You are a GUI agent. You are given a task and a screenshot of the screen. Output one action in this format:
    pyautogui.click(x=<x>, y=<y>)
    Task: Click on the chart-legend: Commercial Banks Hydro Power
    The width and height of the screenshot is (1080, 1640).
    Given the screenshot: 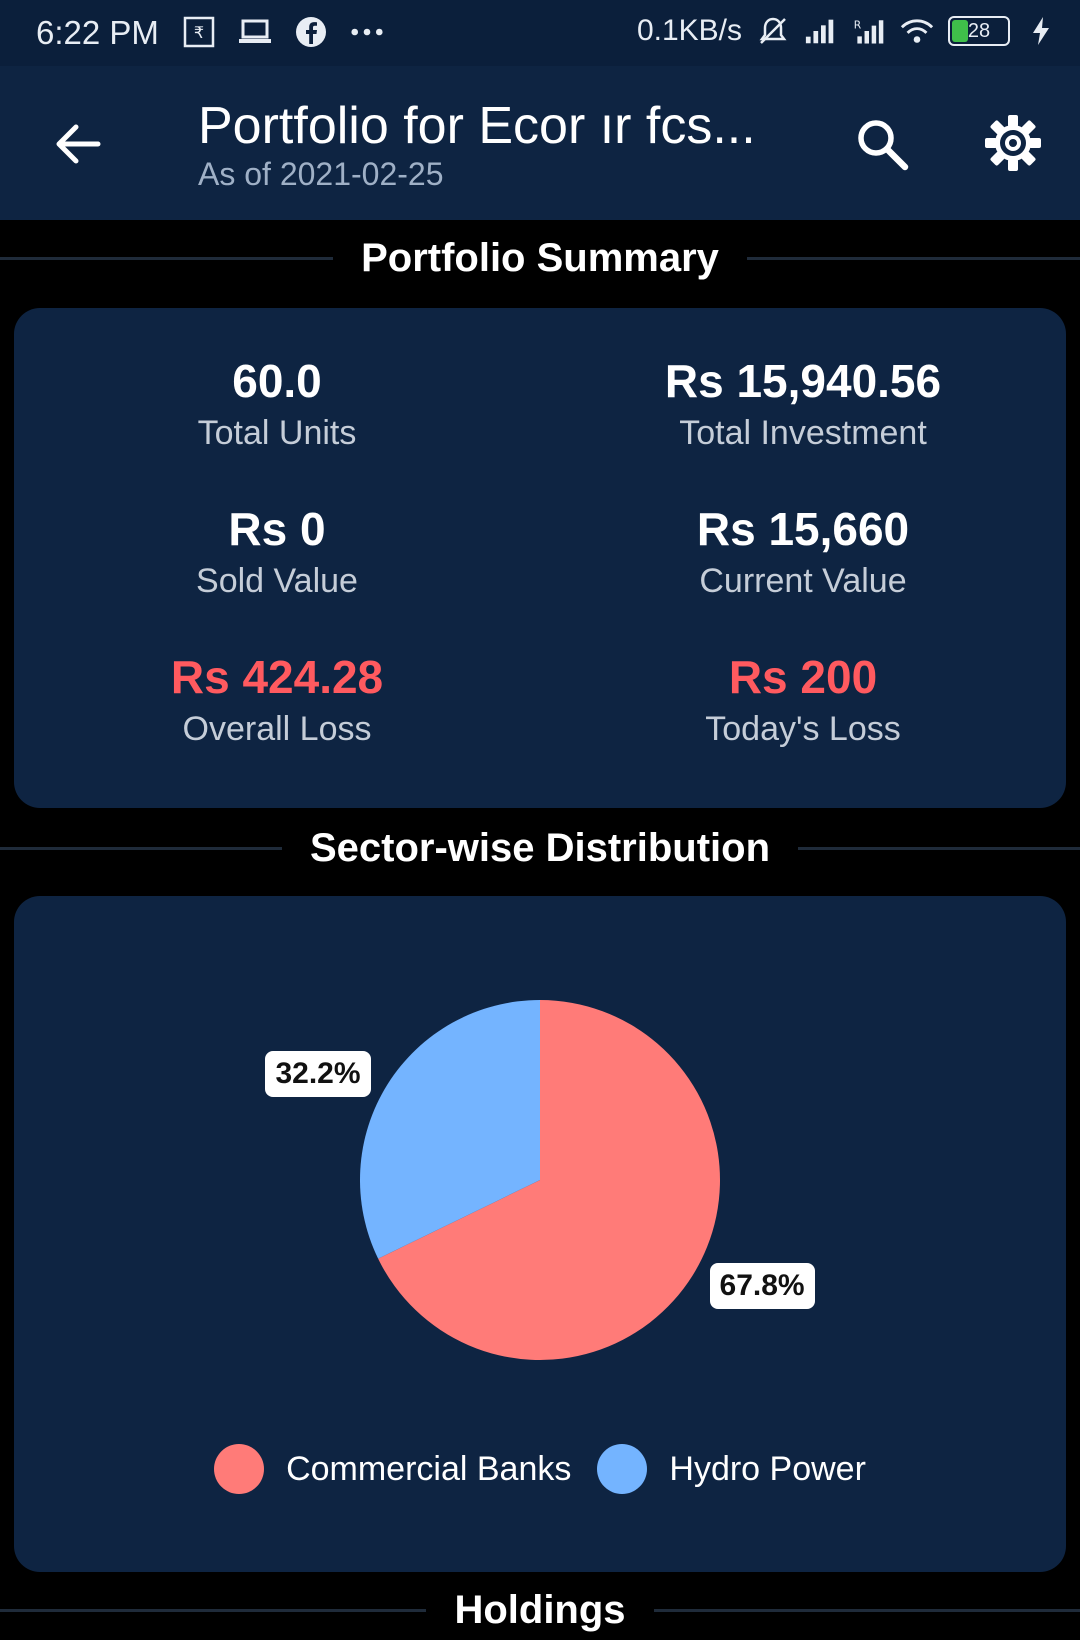 What is the action you would take?
    pyautogui.click(x=540, y=1469)
    